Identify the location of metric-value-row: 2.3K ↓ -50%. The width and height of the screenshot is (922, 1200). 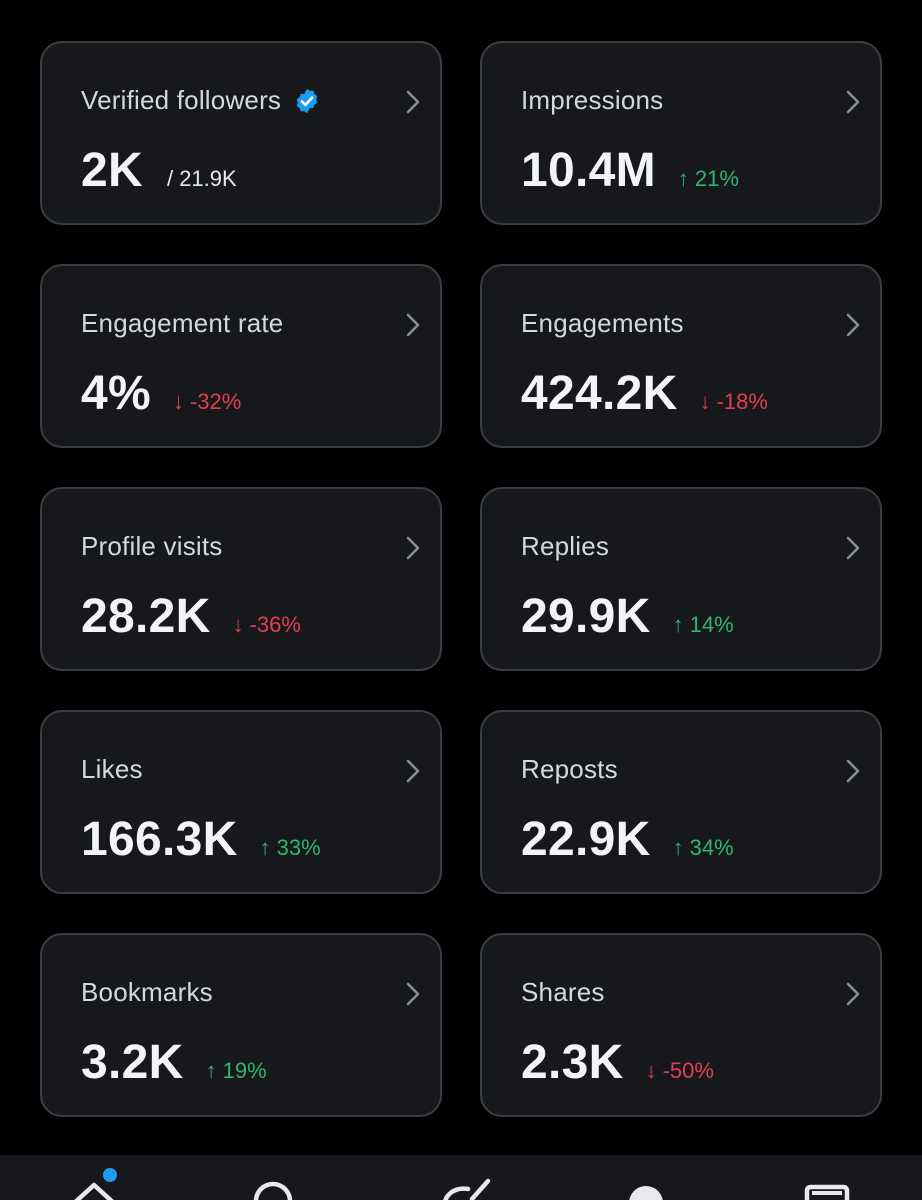
(617, 1062).